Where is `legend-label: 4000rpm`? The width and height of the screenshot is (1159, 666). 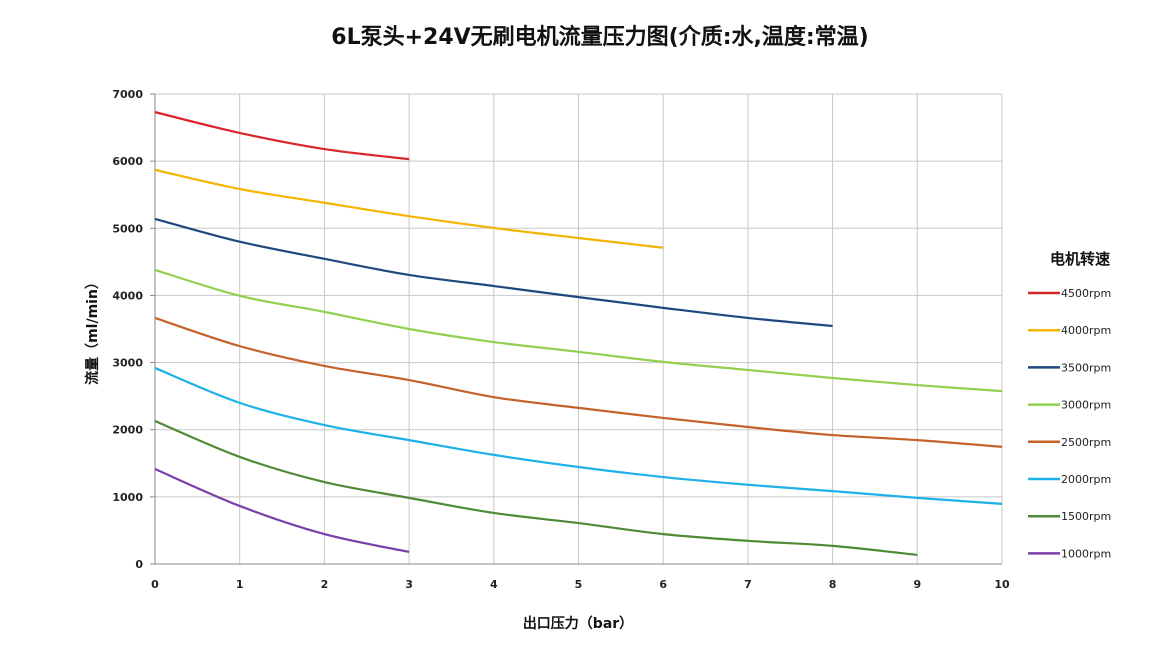
legend-label: 4000rpm is located at coordinates (1086, 330).